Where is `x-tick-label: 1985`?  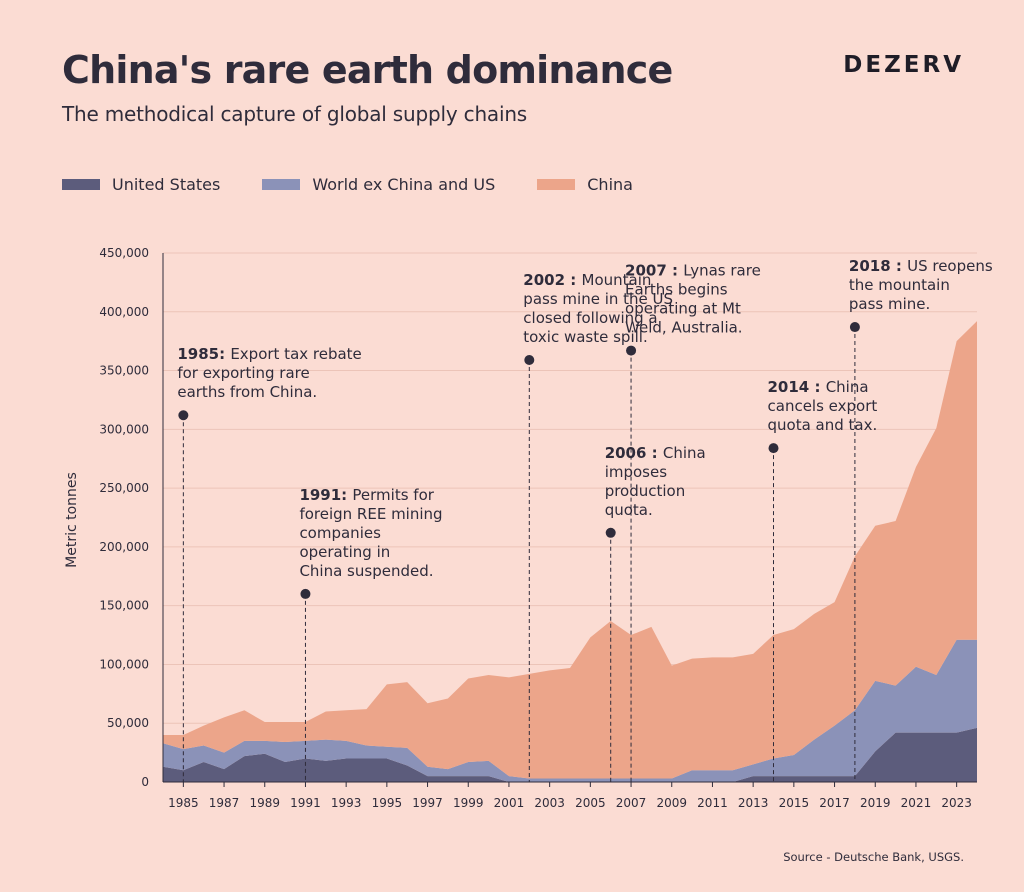 x-tick-label: 1985 is located at coordinates (183, 803).